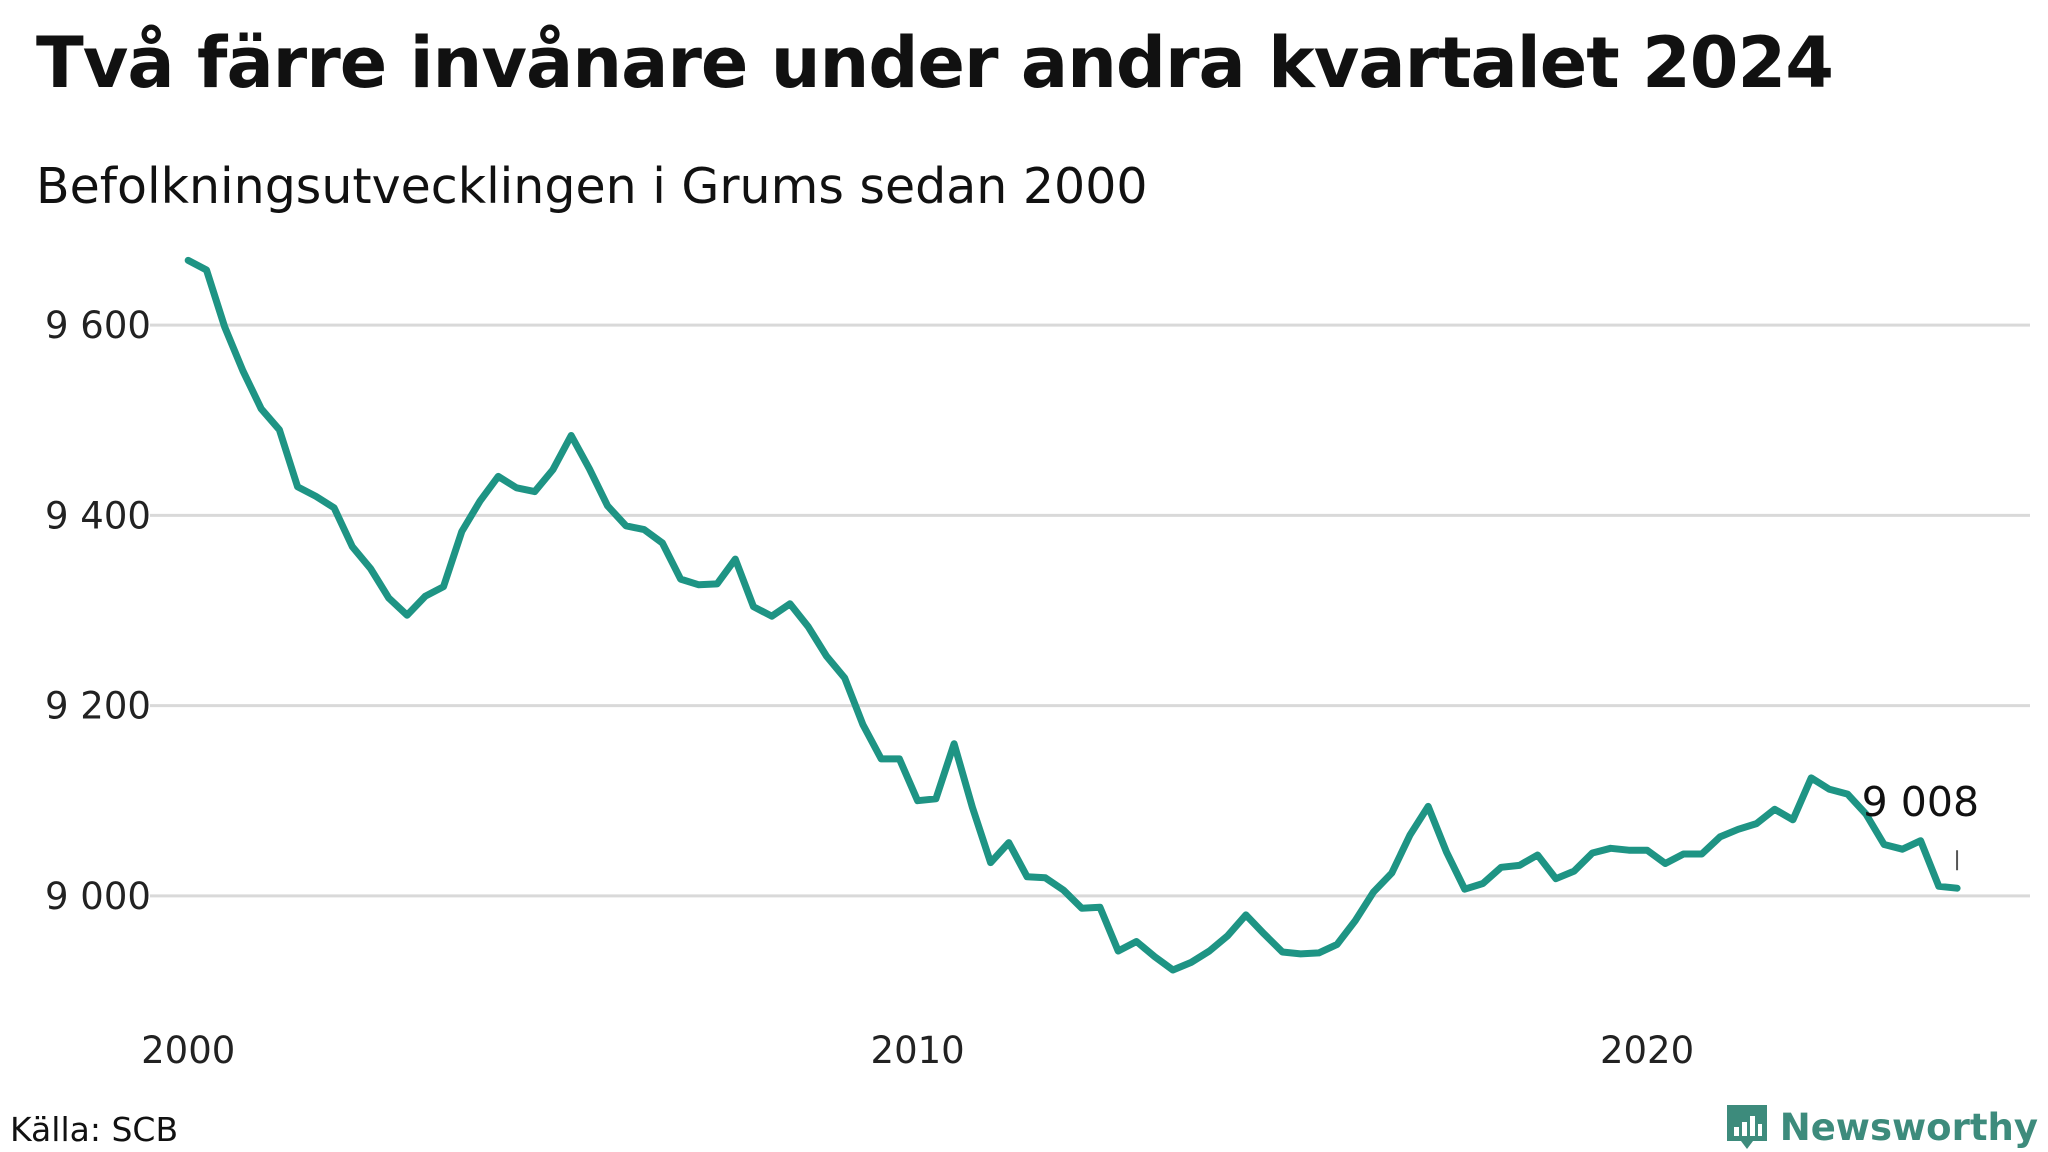  What do you see at coordinates (98, 611) in the screenshot?
I see `y-axis-ticks: 9 000 9 200 9 400 9 600` at bounding box center [98, 611].